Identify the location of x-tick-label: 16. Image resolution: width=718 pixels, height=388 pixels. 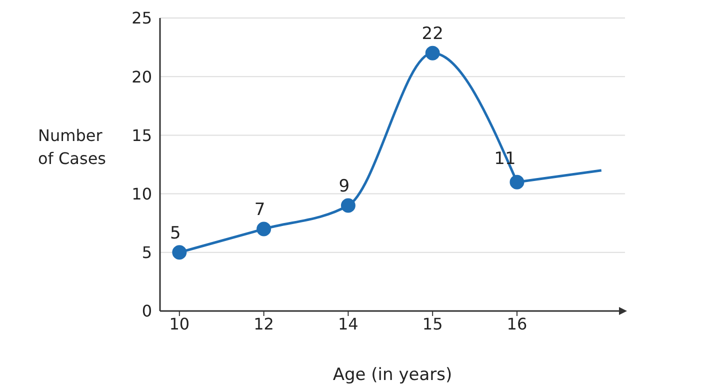
(517, 324).